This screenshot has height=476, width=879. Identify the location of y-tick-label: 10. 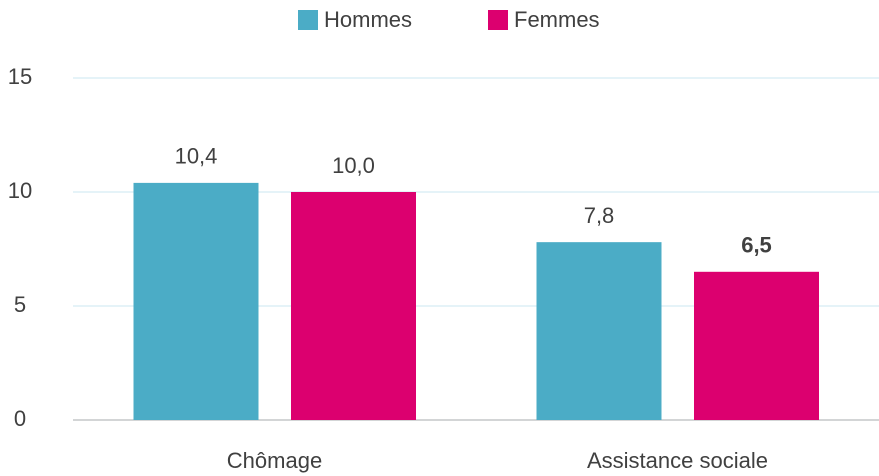
(20, 190).